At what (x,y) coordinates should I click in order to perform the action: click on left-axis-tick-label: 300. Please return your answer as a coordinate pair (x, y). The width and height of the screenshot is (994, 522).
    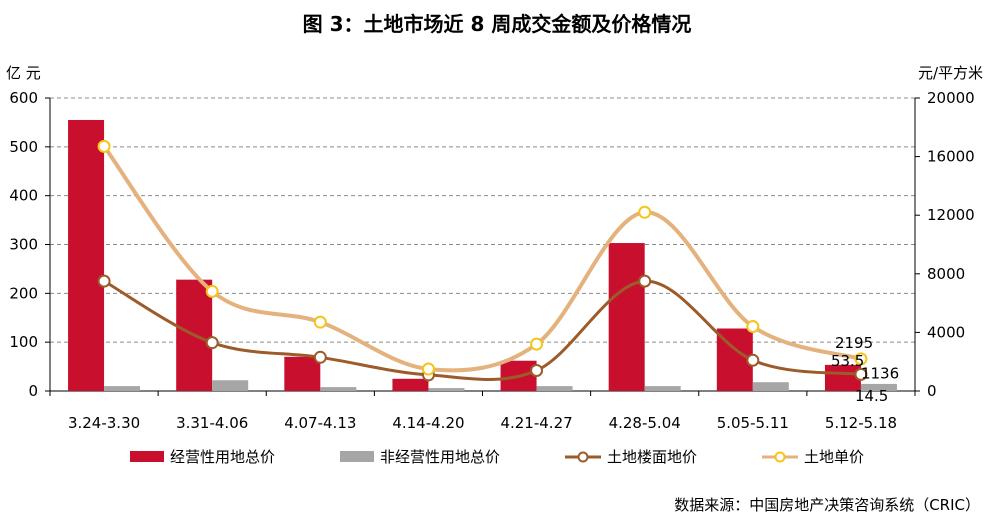
    Looking at the image, I should click on (23, 245).